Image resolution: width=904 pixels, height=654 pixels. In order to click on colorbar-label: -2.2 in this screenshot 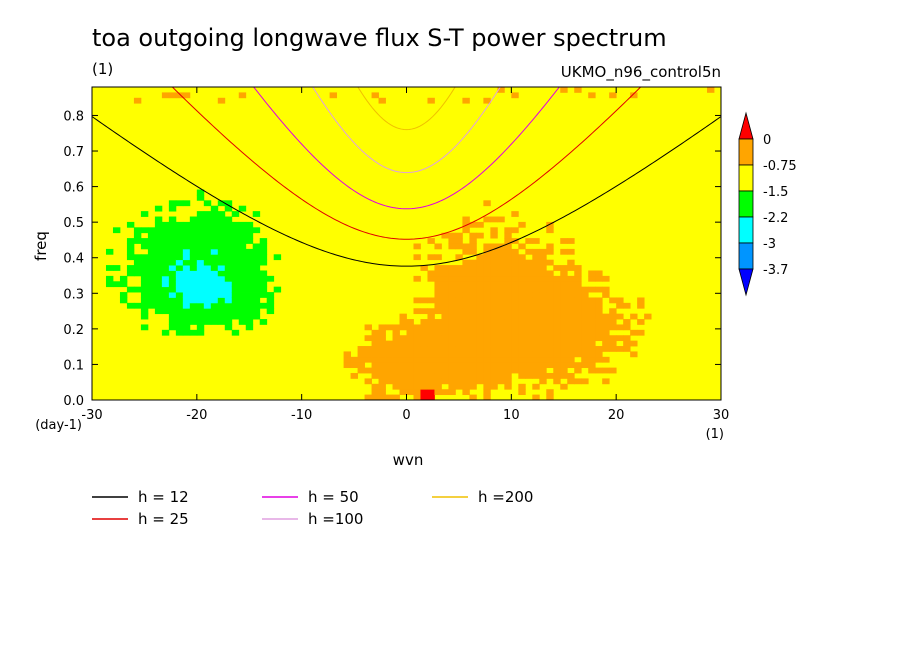, I will do `click(775, 218)`.